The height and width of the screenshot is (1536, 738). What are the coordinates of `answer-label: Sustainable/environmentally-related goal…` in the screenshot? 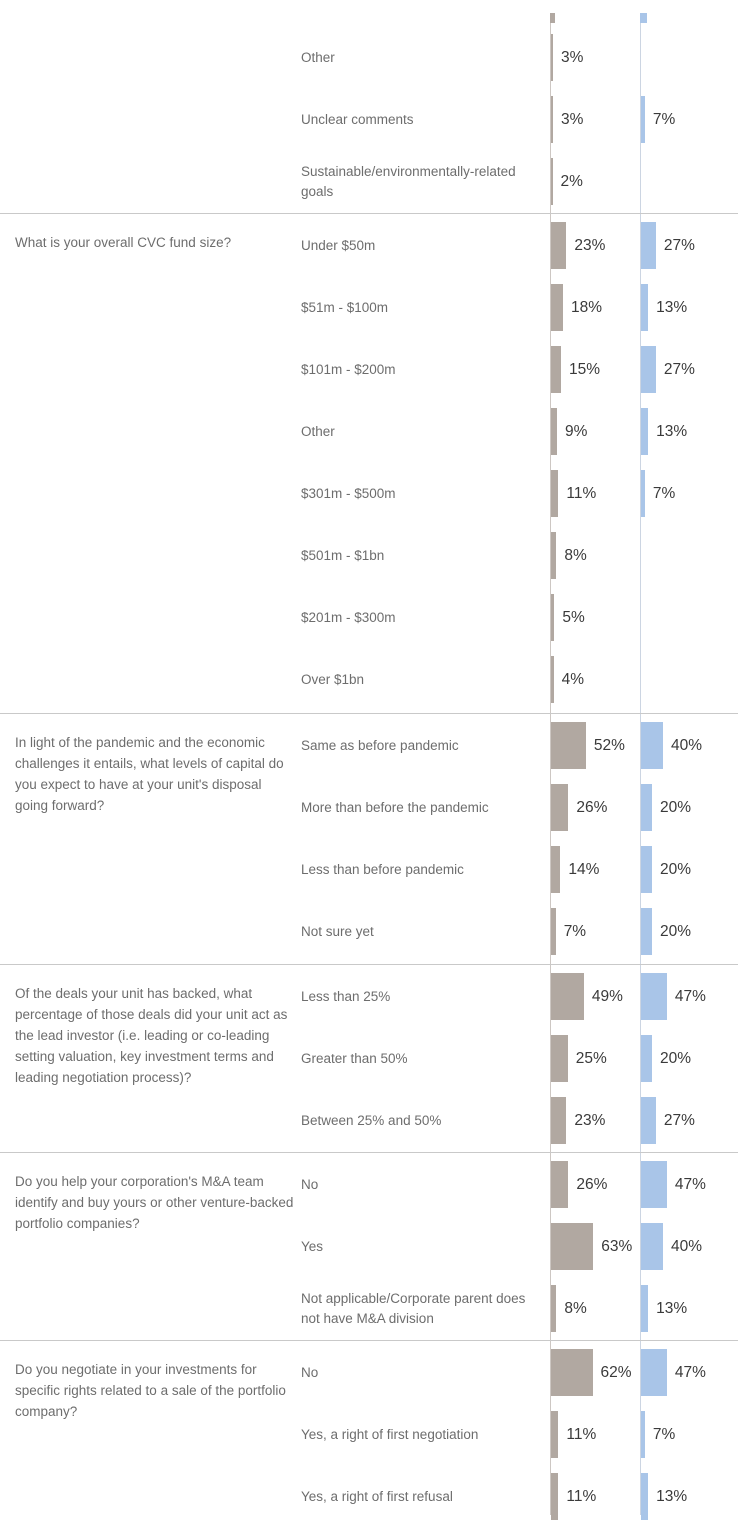 It's located at (408, 181).